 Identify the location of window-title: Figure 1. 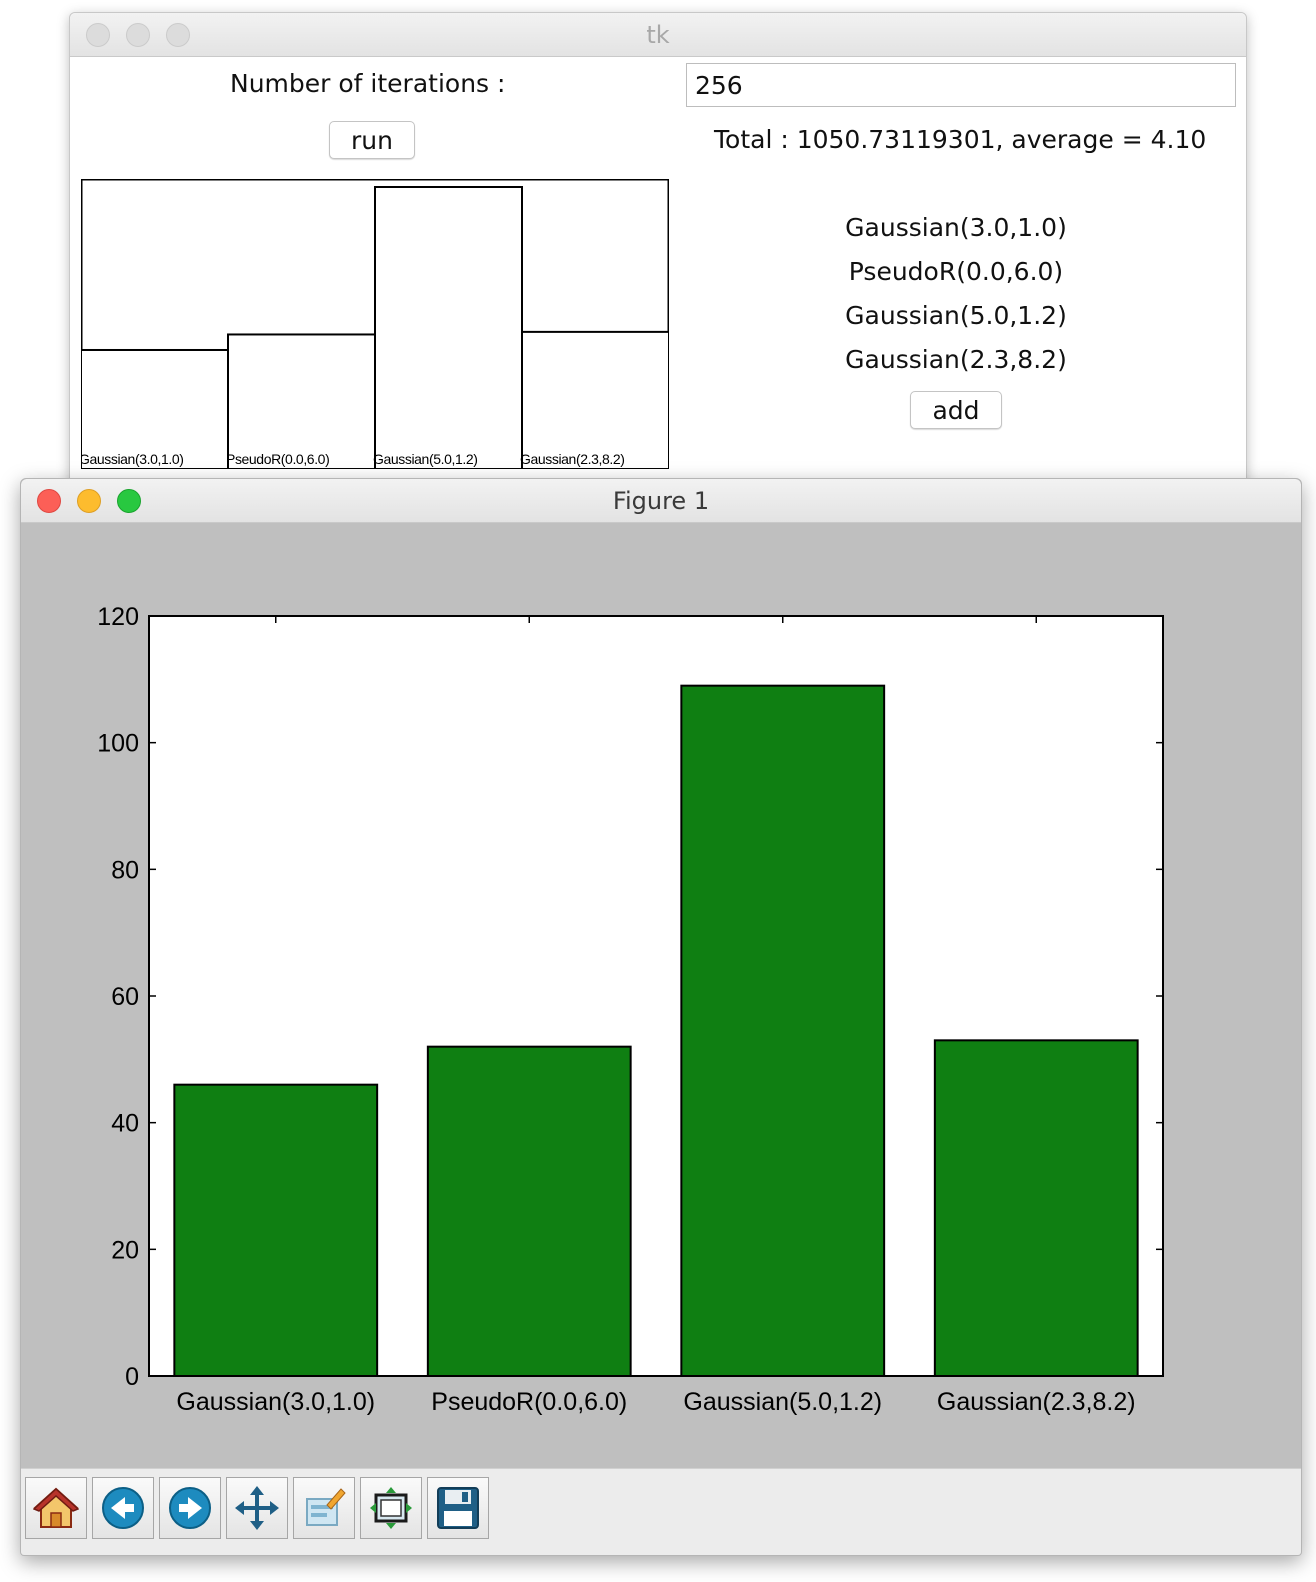
(661, 501).